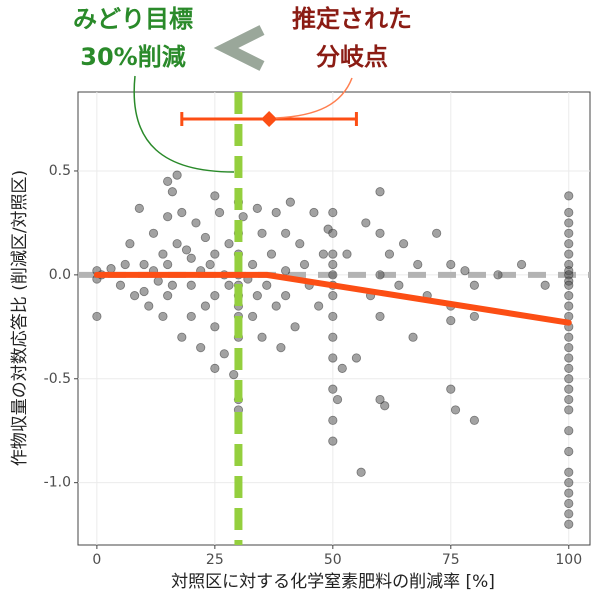 Image resolution: width=600 pixels, height=600 pixels. I want to click on x-tick-label: 100, so click(568, 560).